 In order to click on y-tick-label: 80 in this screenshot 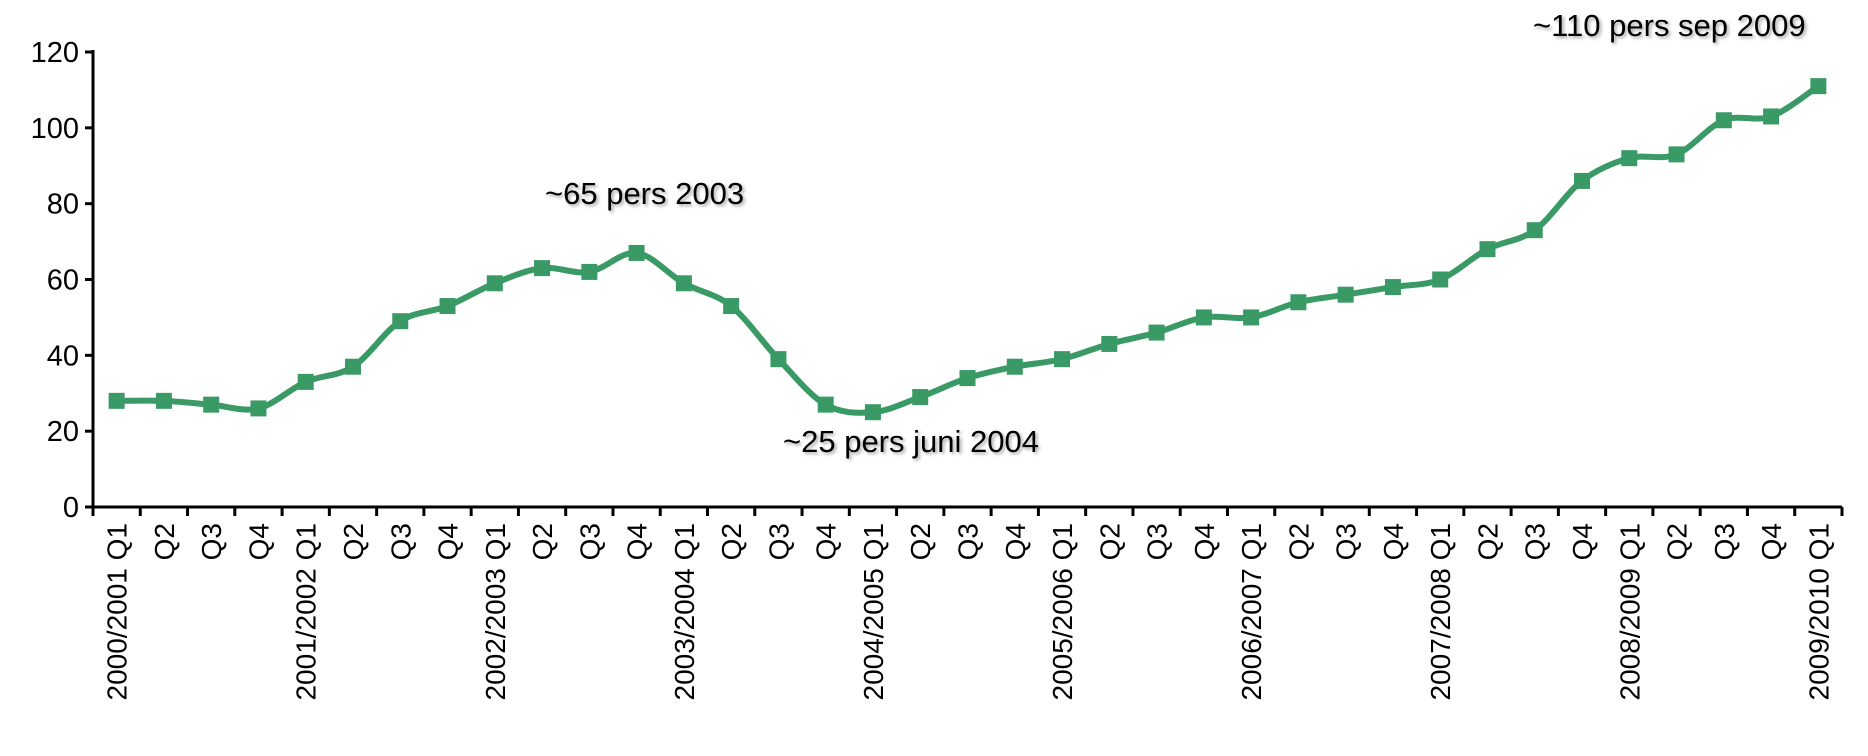, I will do `click(63, 205)`.